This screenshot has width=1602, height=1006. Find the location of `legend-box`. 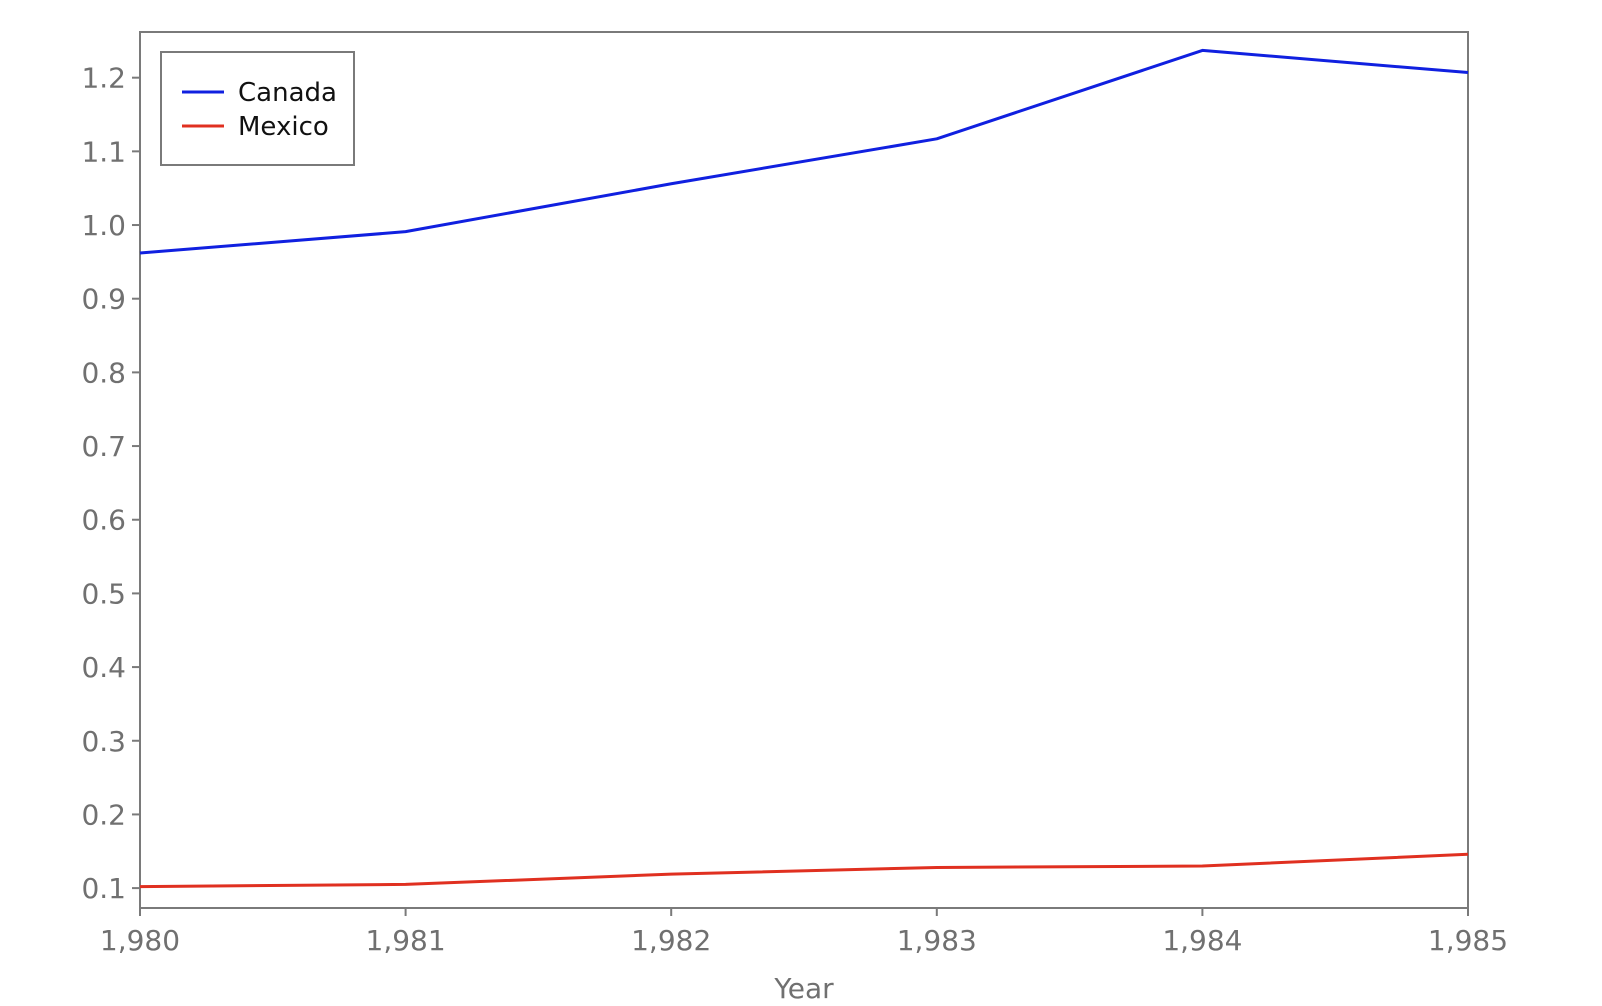

legend-box is located at coordinates (257, 108).